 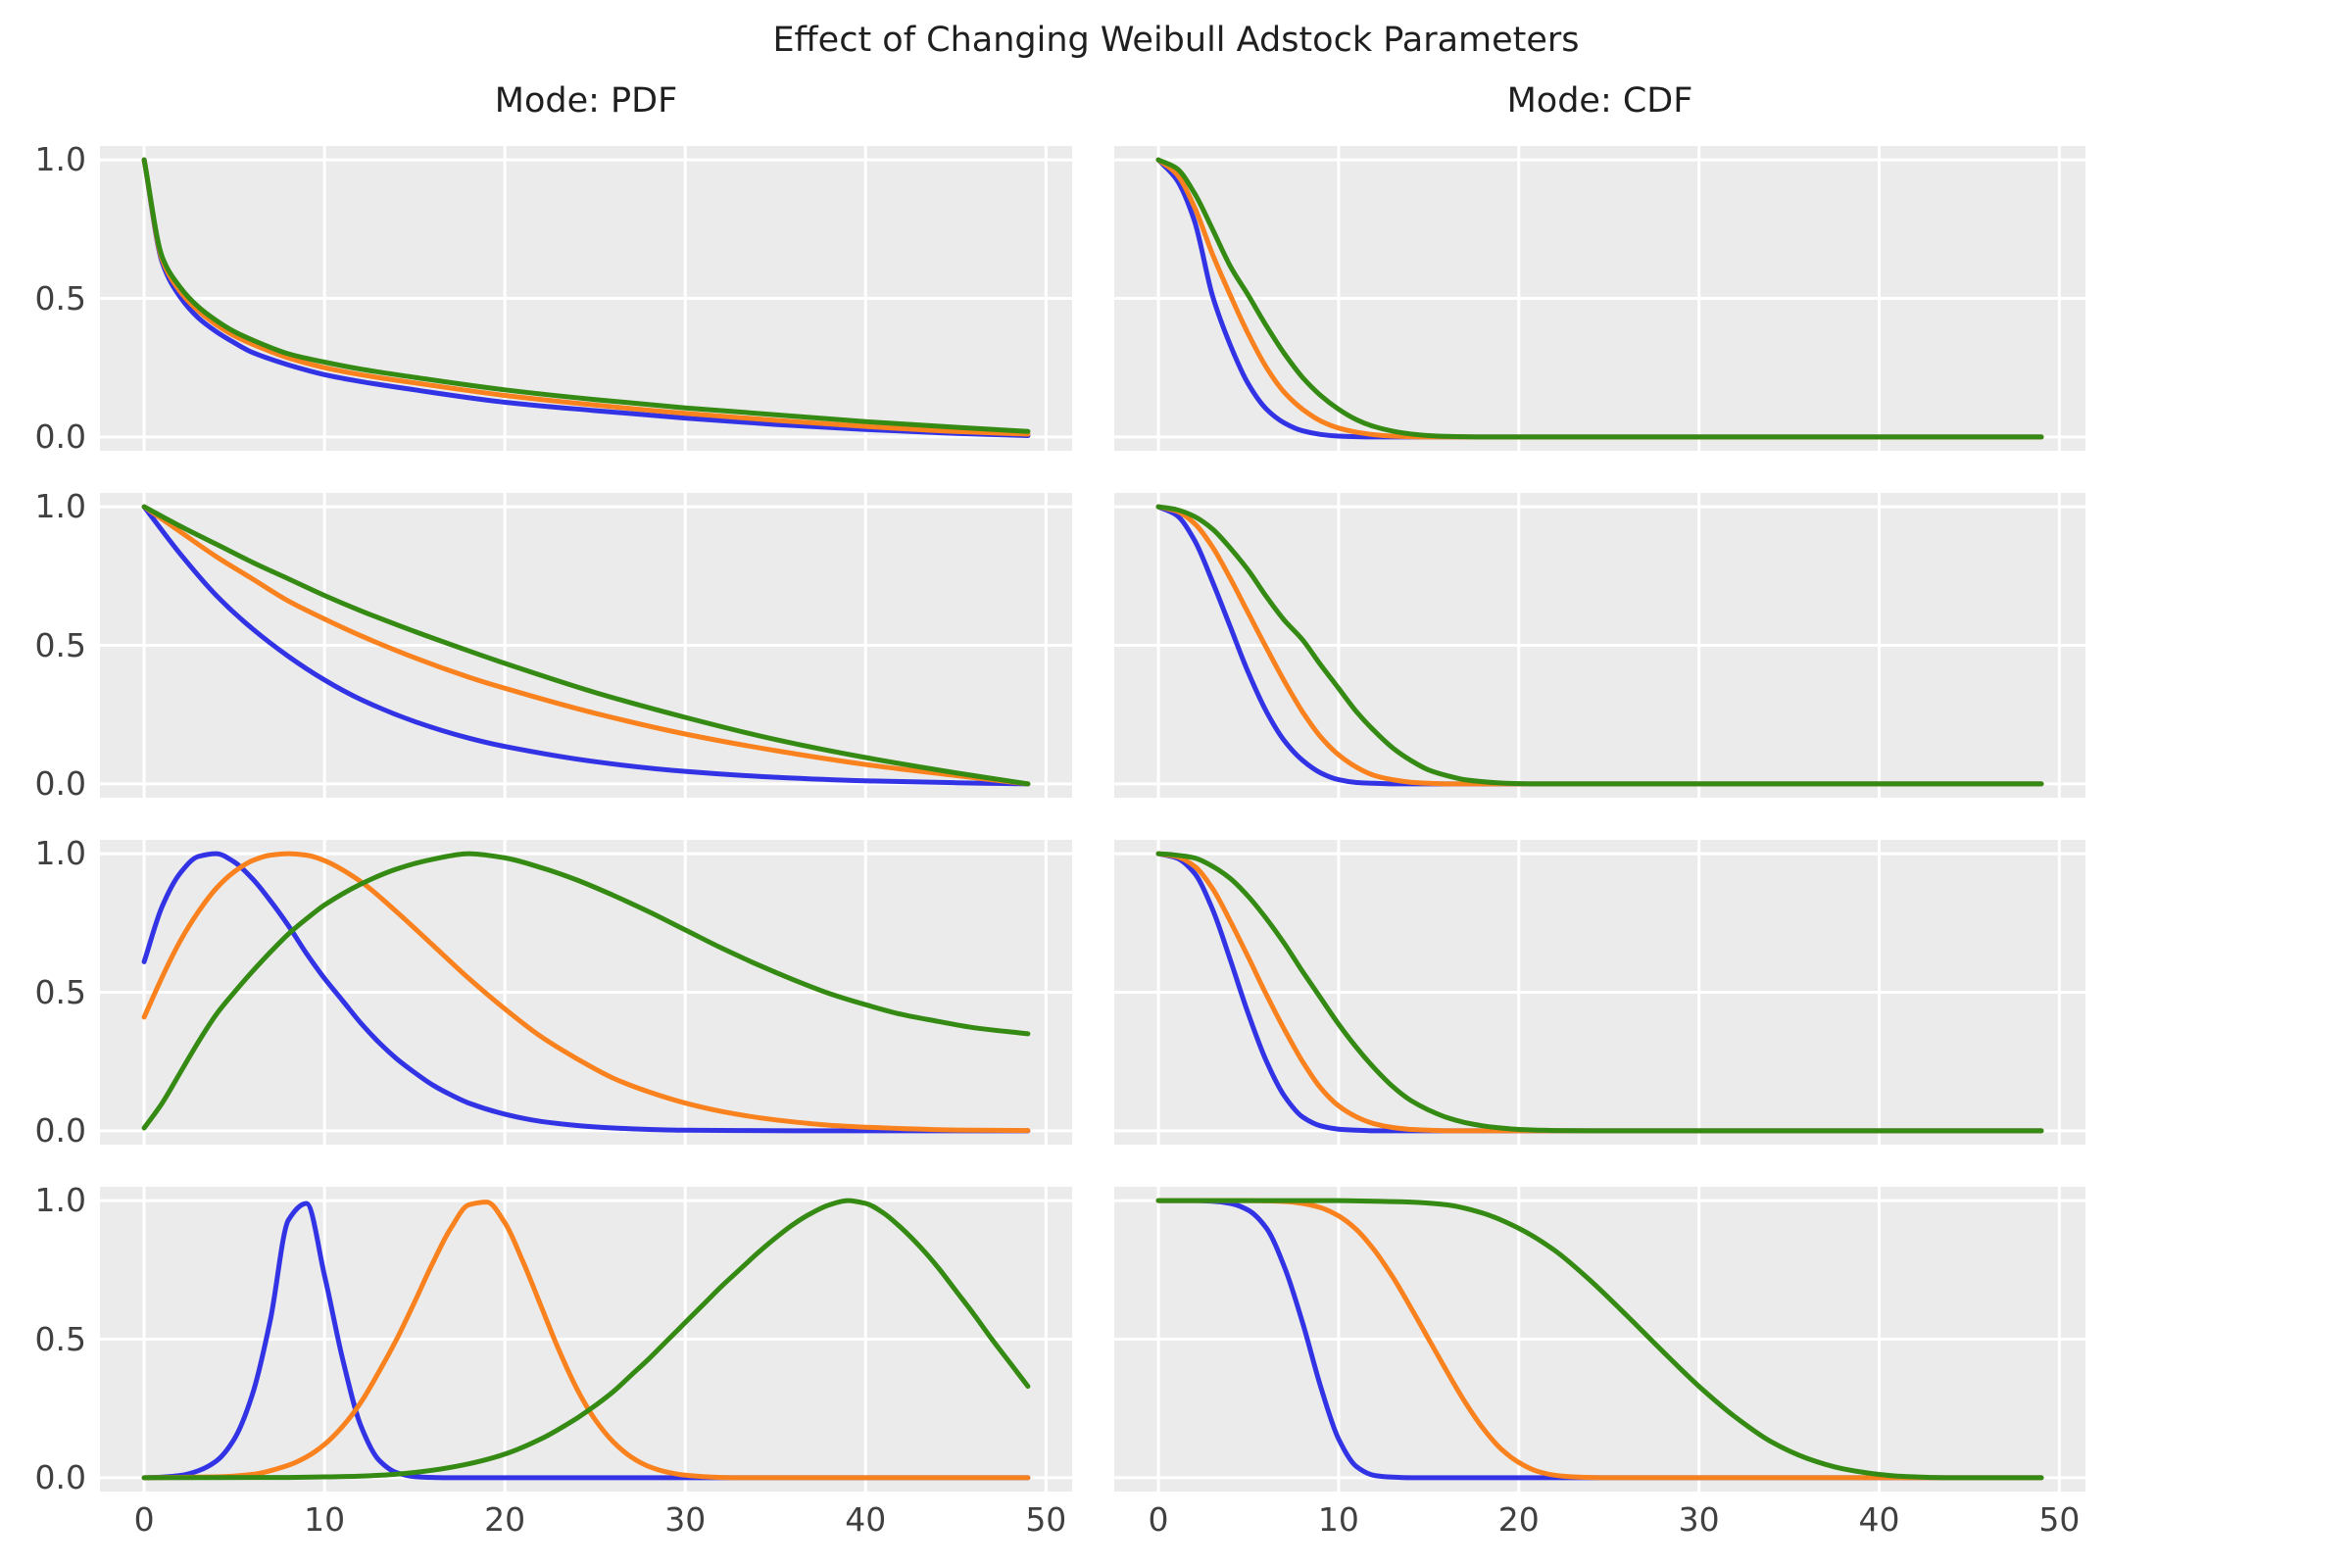 I want to click on subplot-cdf-row4, so click(x=1599, y=1339).